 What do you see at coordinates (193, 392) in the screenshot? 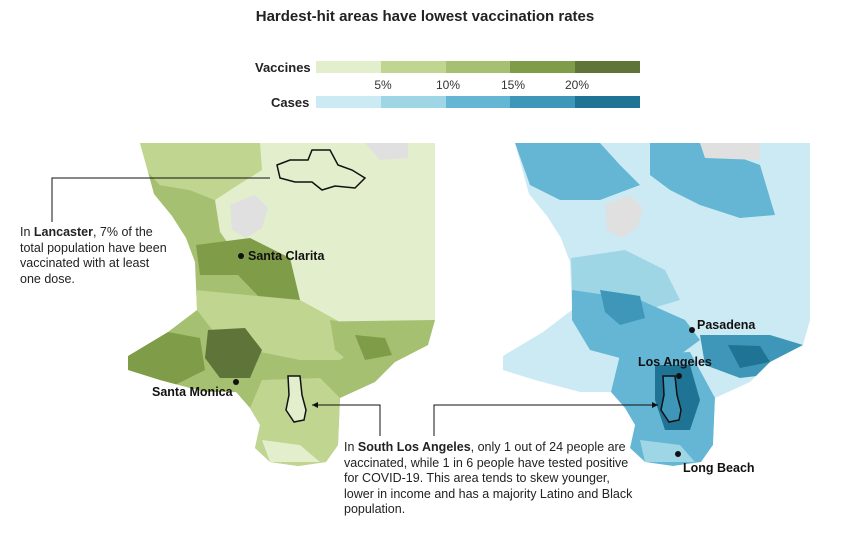
I see `city-label-santa-monica: Santa Monica` at bounding box center [193, 392].